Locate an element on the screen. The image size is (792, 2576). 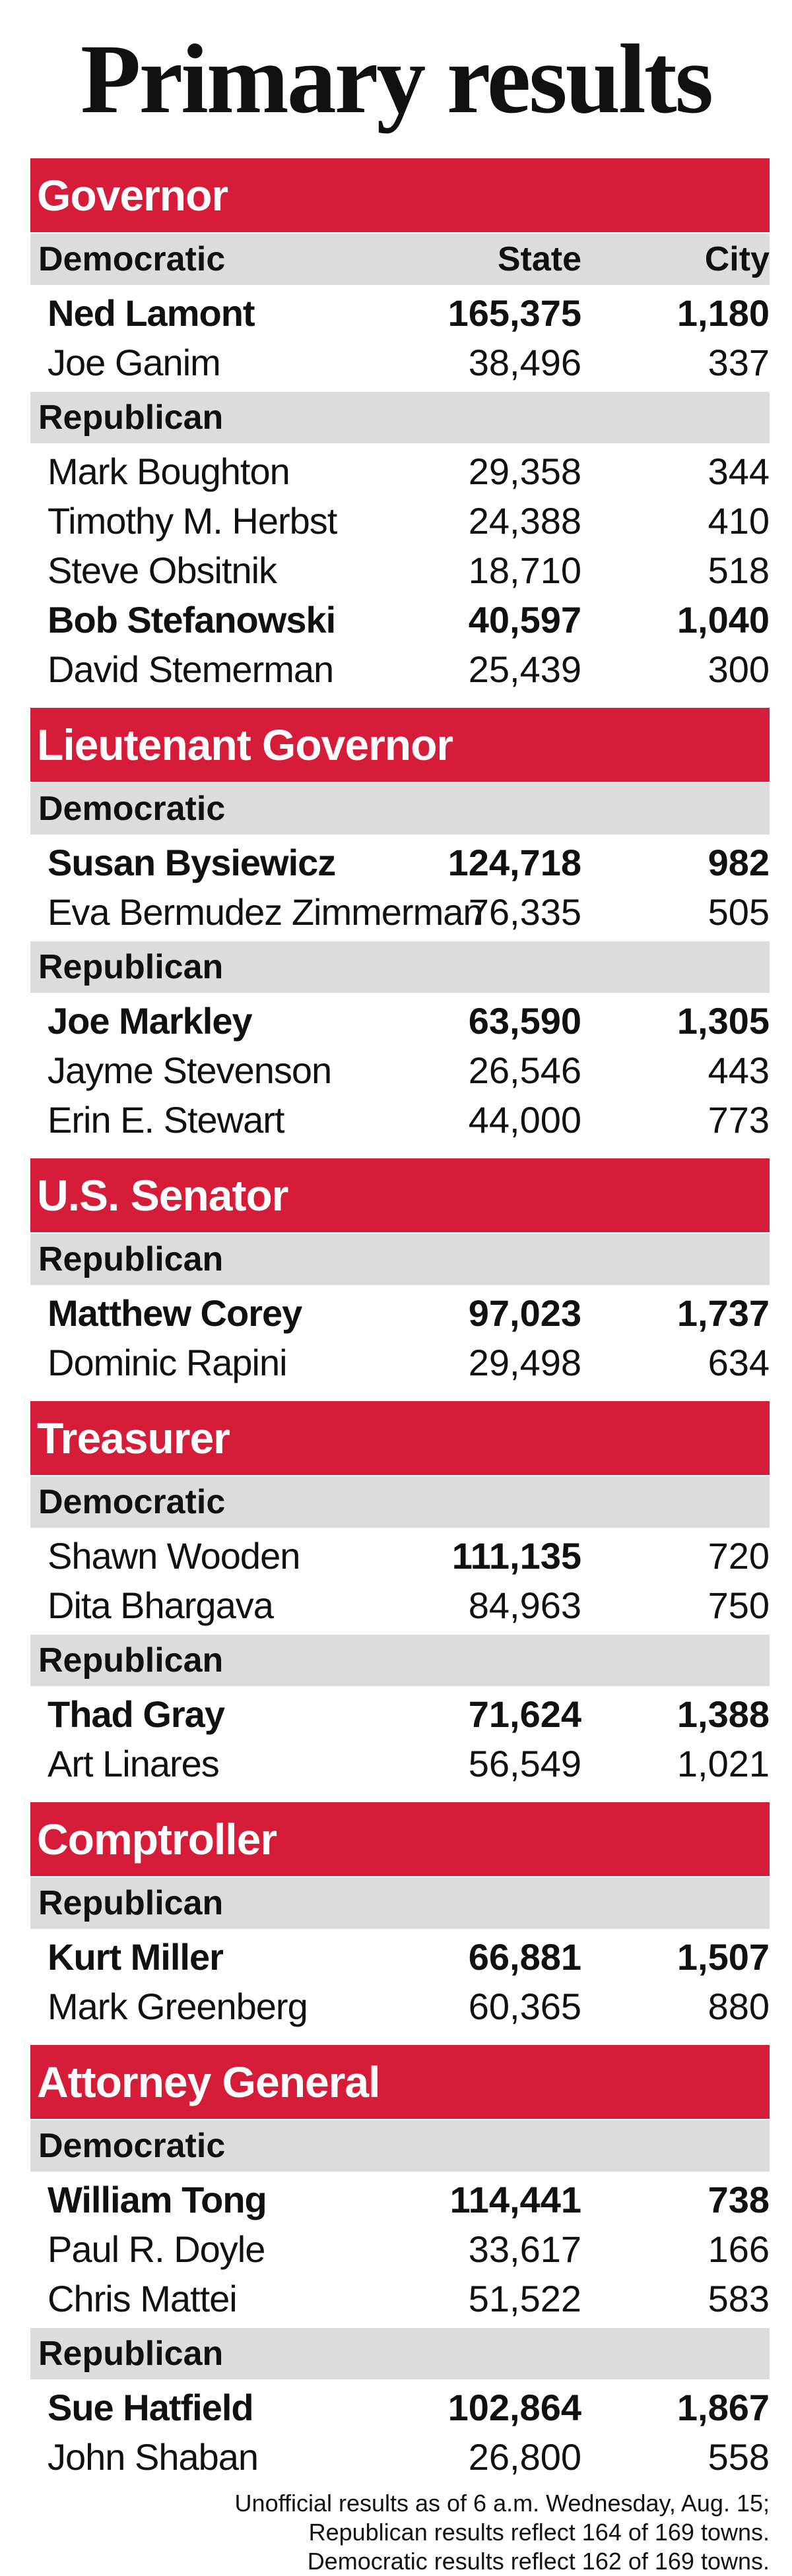
city-votes: 300 is located at coordinates (739, 669).